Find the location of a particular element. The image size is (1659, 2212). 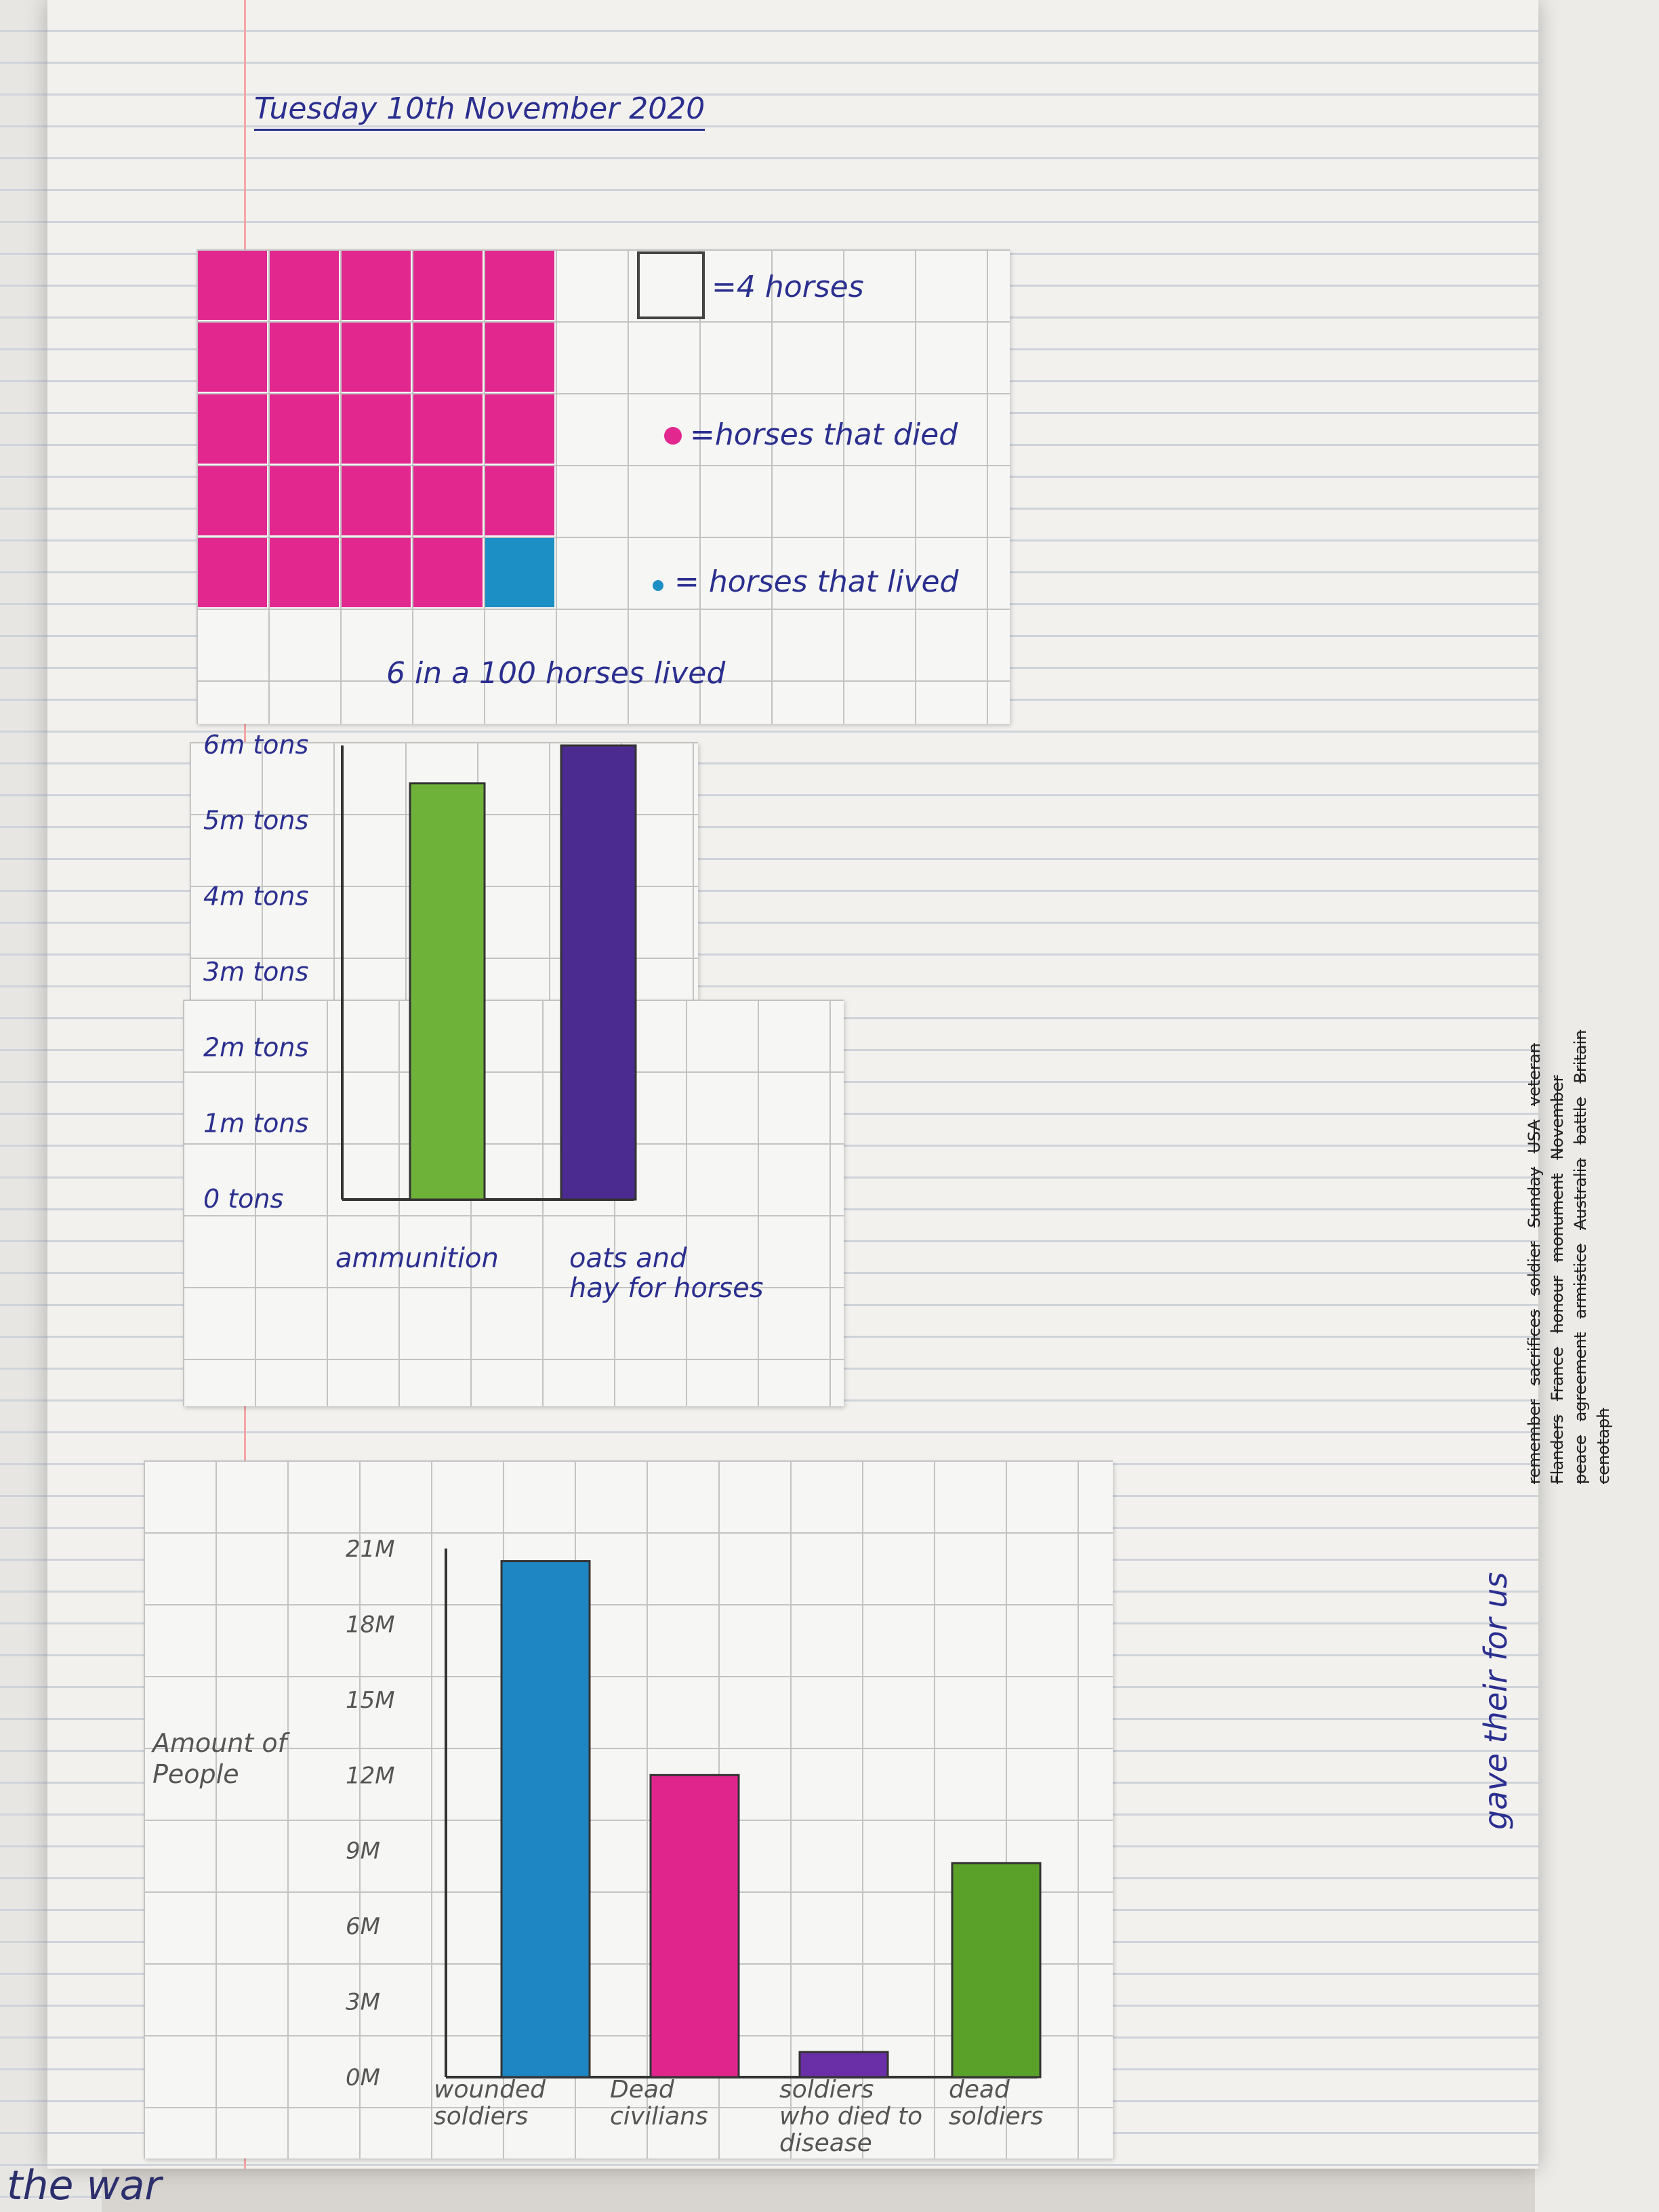

x-category-label: Dead civilians is located at coordinates (659, 2104).